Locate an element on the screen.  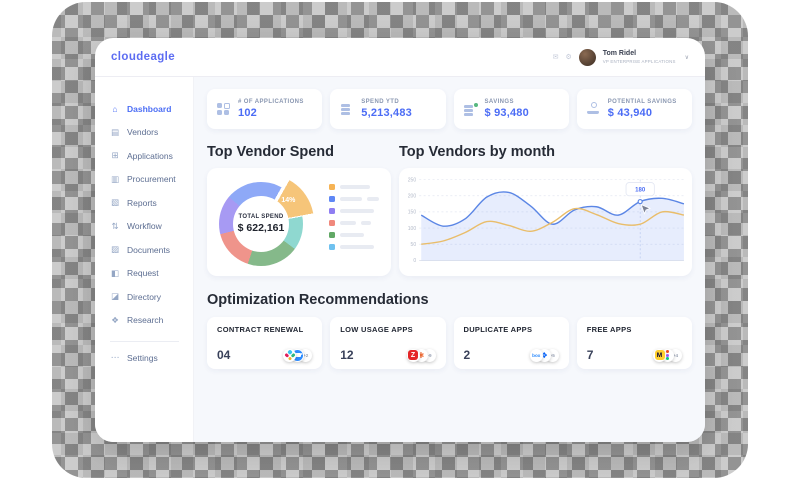
mail-icon: ✉ is located at coordinates (555, 57).